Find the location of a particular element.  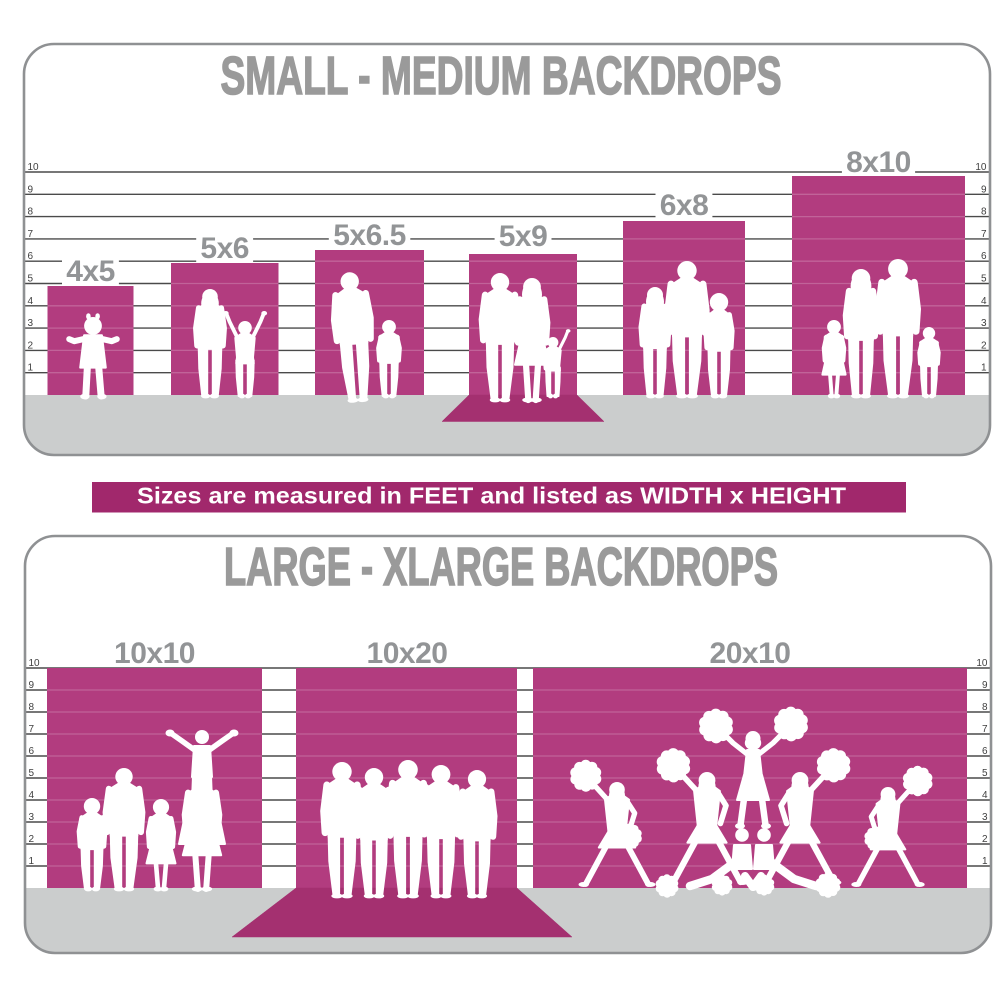

svg-text: SMALL - MEDIUM BACKDROPS is located at coordinates (501, 76).